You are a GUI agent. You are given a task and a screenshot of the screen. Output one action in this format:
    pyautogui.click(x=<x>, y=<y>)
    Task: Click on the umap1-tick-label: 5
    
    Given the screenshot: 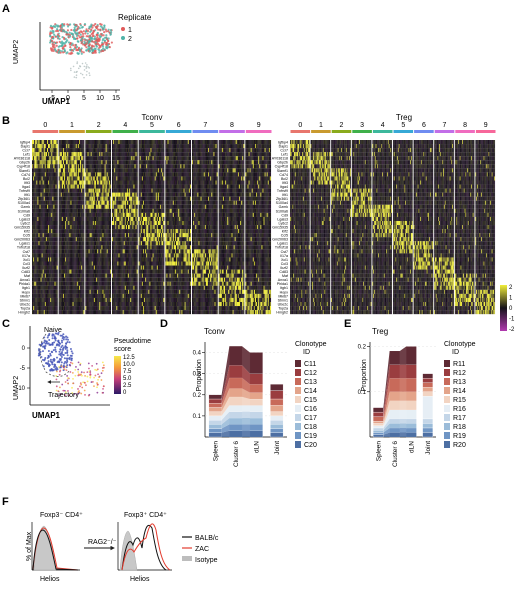 What is the action you would take?
    pyautogui.click(x=84, y=98)
    